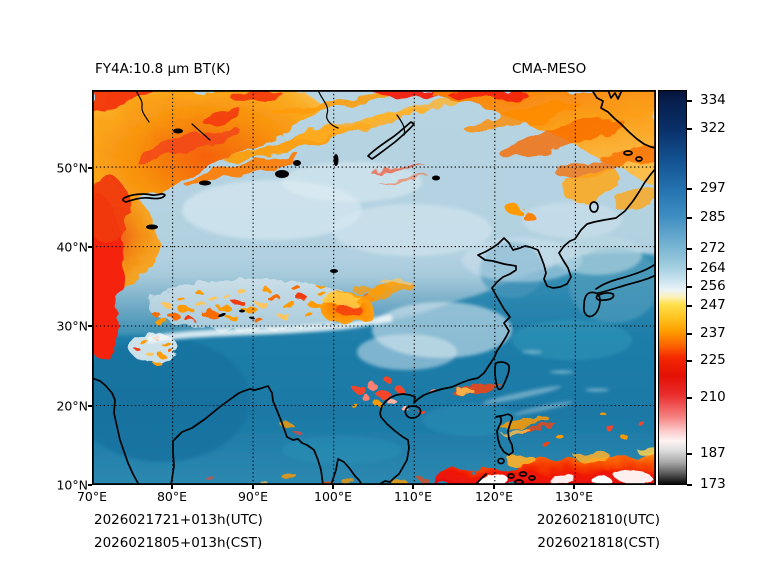 This screenshot has height=573, width=764. Describe the element at coordinates (713, 248) in the screenshot. I see `colorbar-tick-272: 272` at that location.